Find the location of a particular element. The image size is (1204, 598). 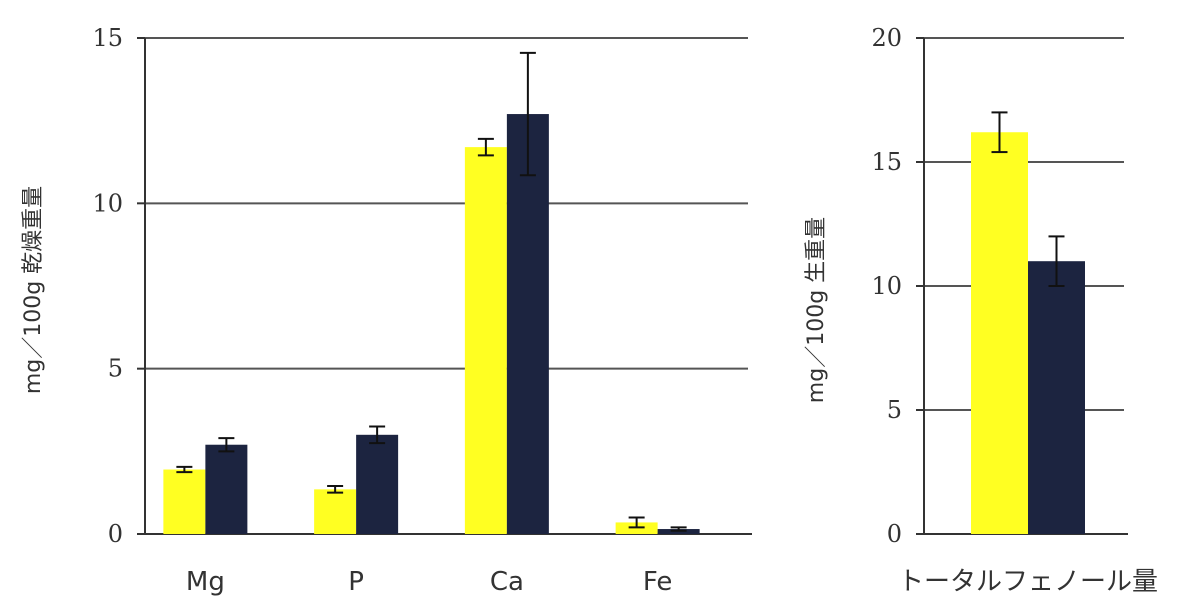

right-category-label: トータルフェノール量 is located at coordinates (1028, 582).